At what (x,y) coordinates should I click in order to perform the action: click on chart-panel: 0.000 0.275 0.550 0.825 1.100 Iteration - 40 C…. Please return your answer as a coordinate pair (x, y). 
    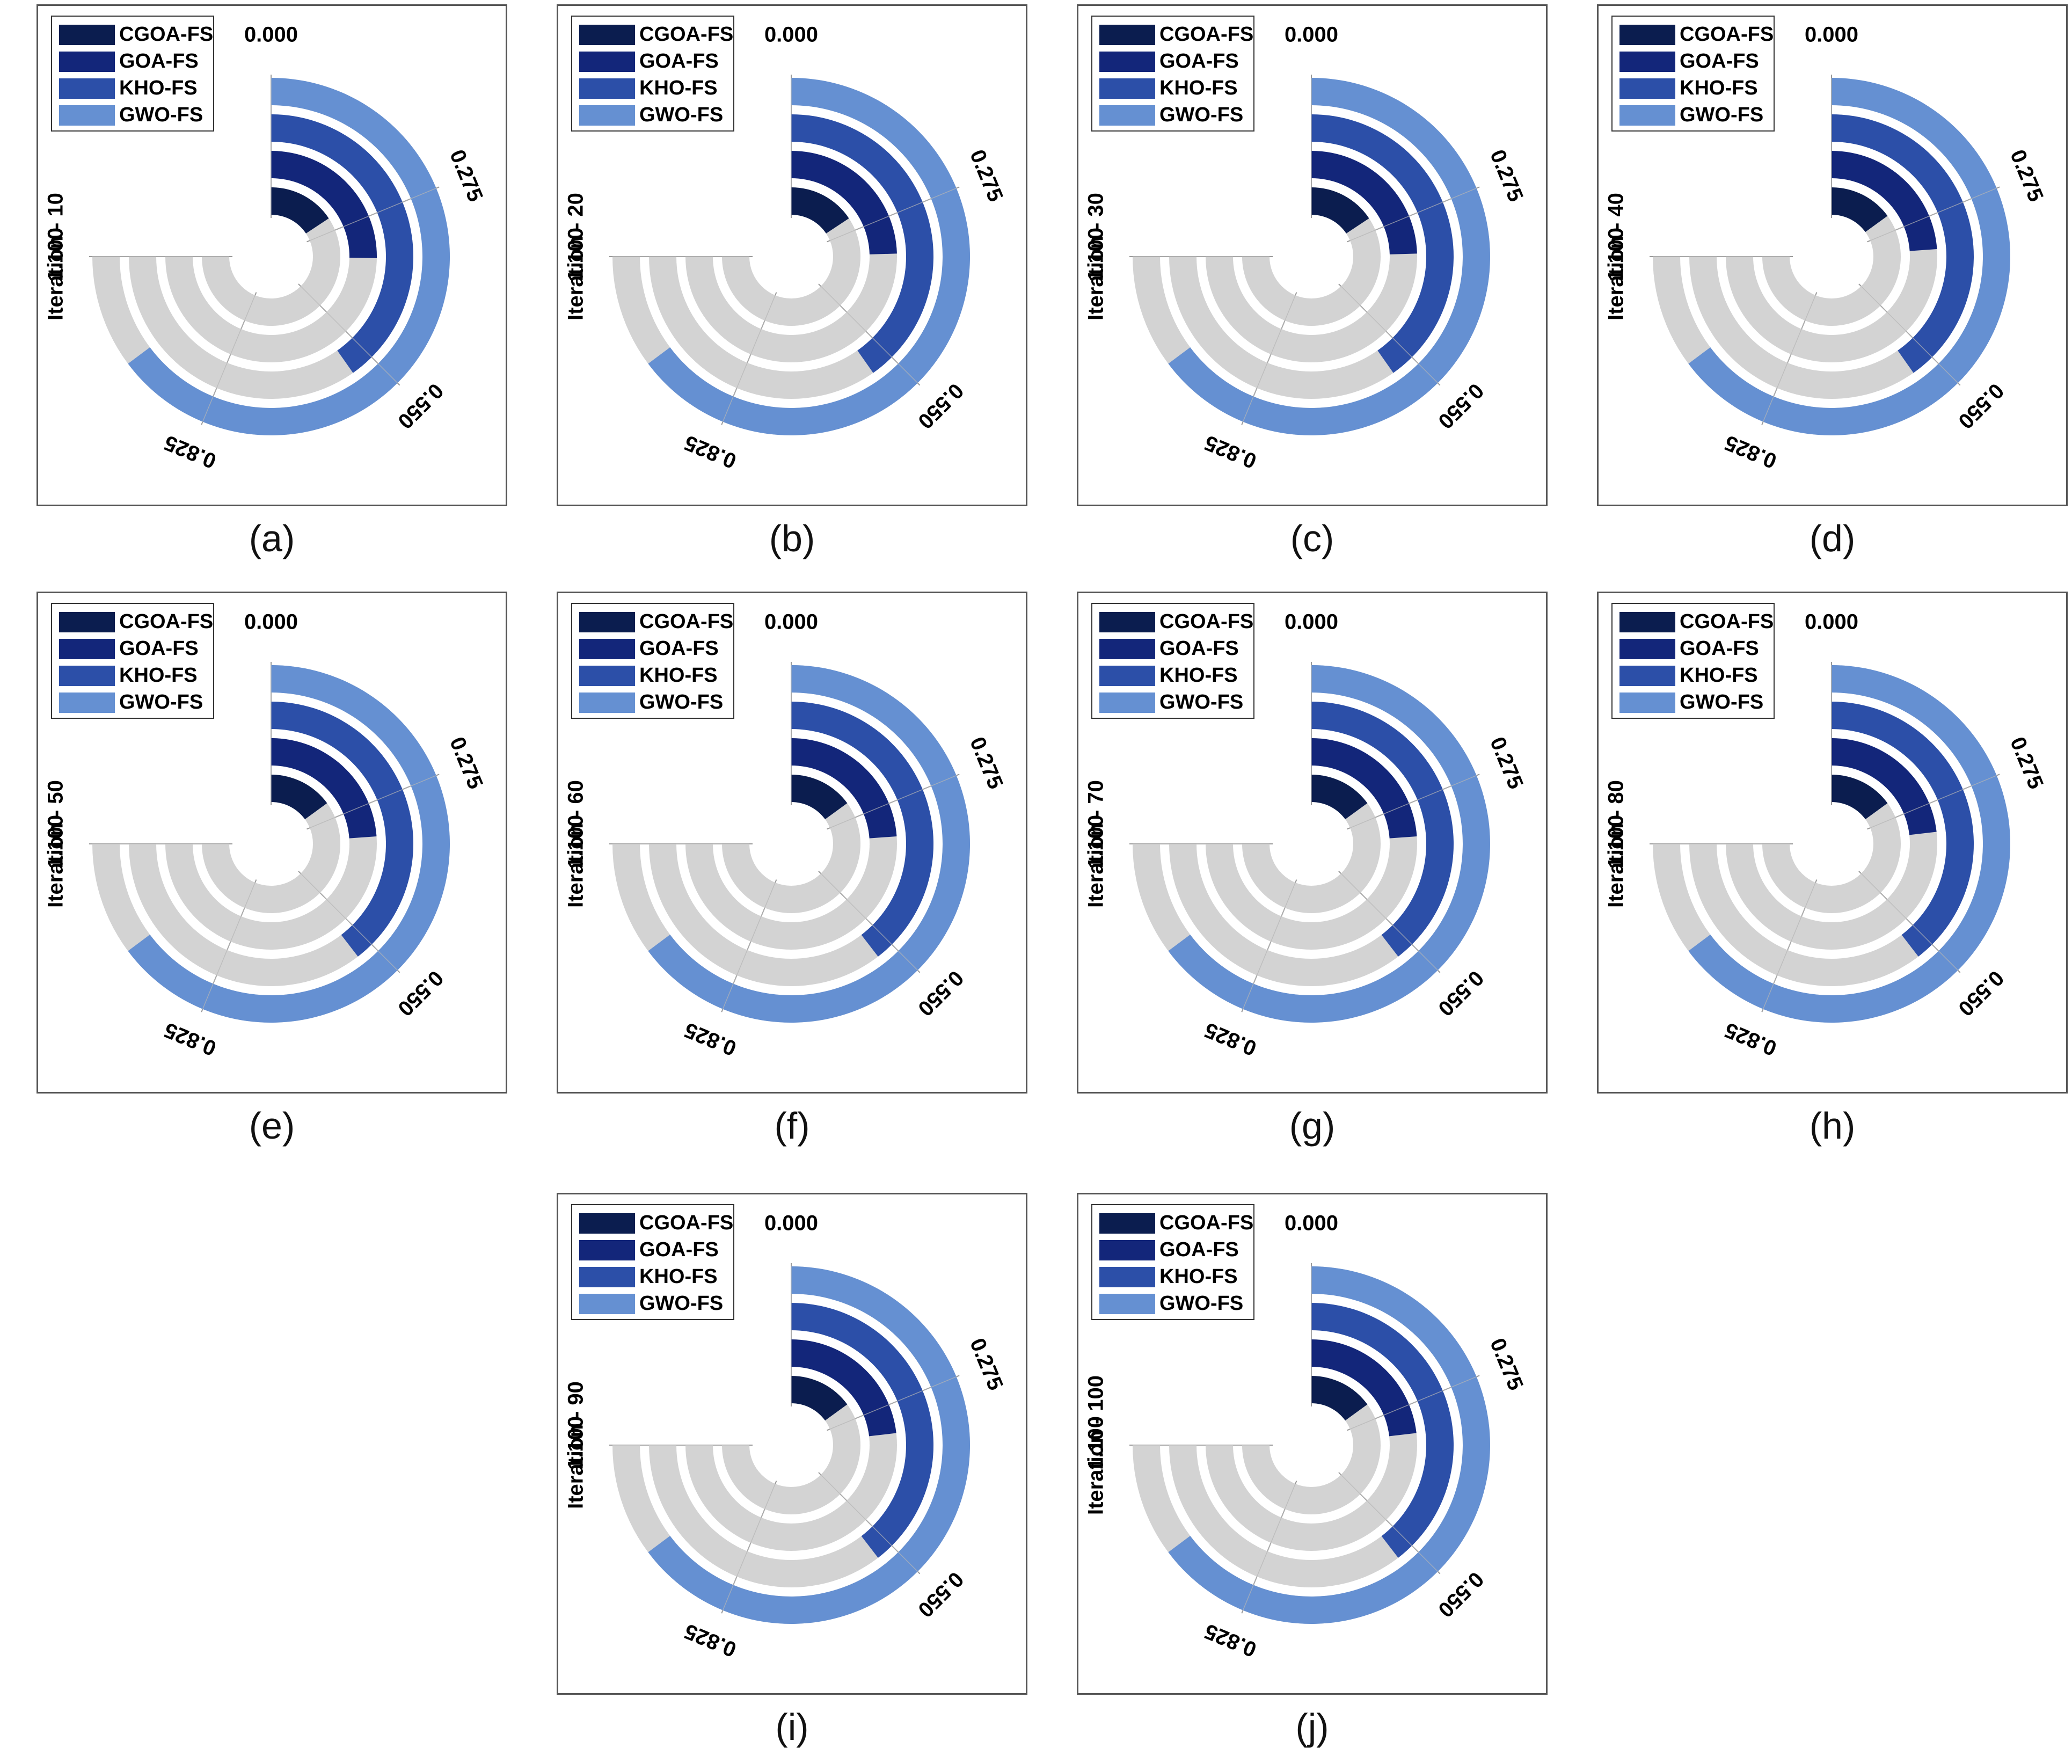
    Looking at the image, I should click on (1832, 282).